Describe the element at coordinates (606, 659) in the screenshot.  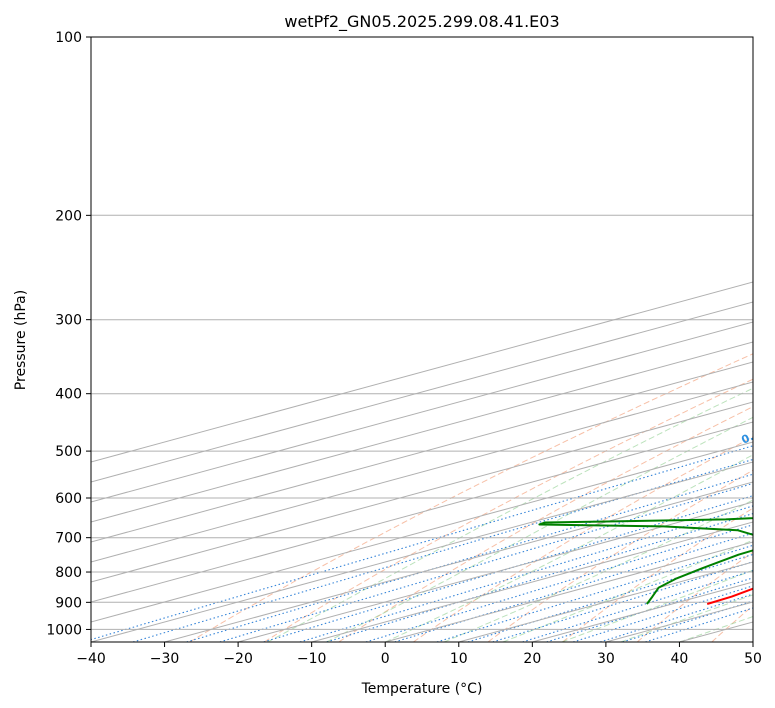
I see `x-tick-label: 30` at that location.